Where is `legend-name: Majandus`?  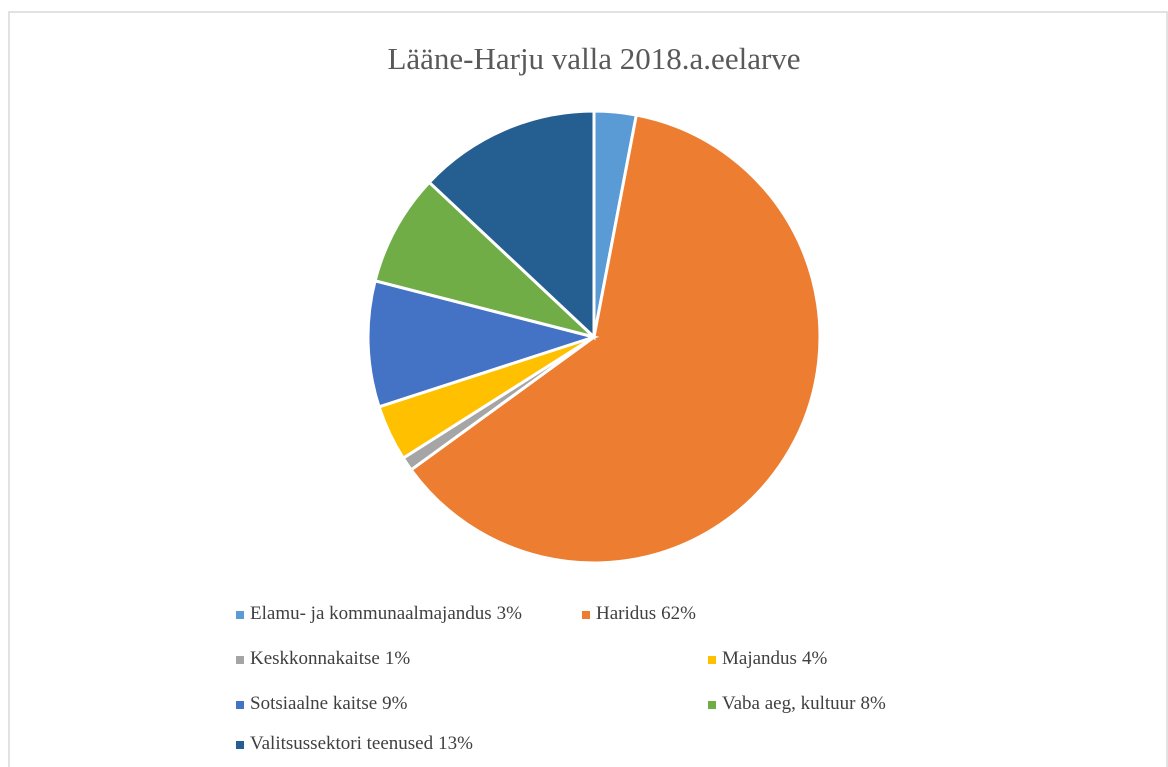 legend-name: Majandus is located at coordinates (759, 658).